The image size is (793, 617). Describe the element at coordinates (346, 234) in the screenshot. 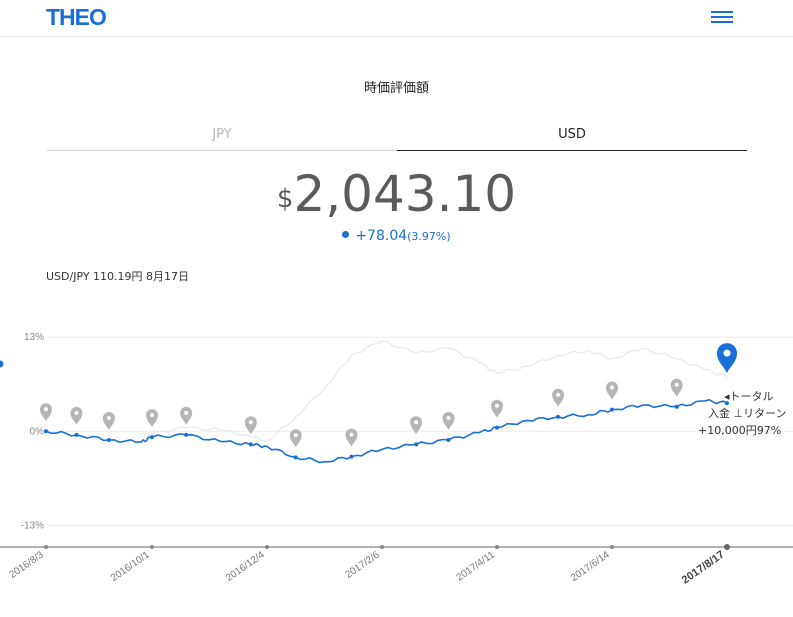

I see `change-dot-icon` at that location.